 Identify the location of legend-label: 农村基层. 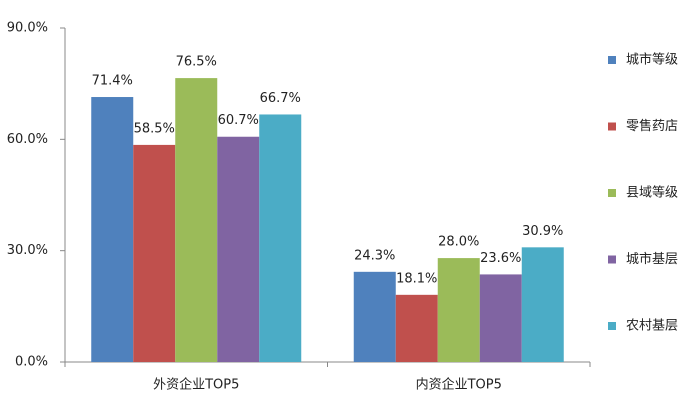
(652, 326).